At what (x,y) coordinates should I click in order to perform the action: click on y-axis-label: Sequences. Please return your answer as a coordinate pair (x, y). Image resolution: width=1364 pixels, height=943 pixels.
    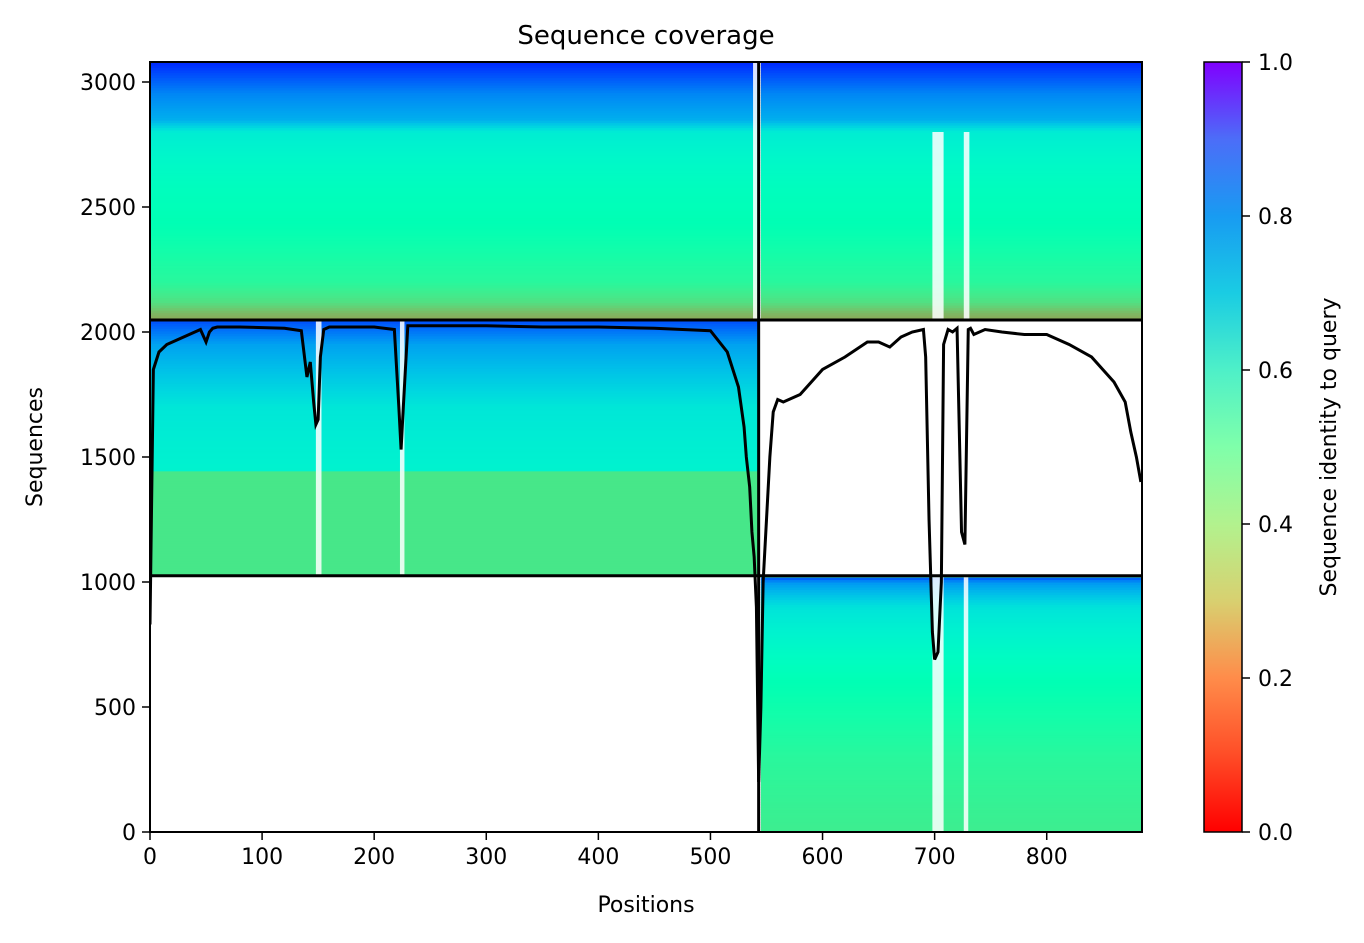
    Looking at the image, I should click on (35, 447).